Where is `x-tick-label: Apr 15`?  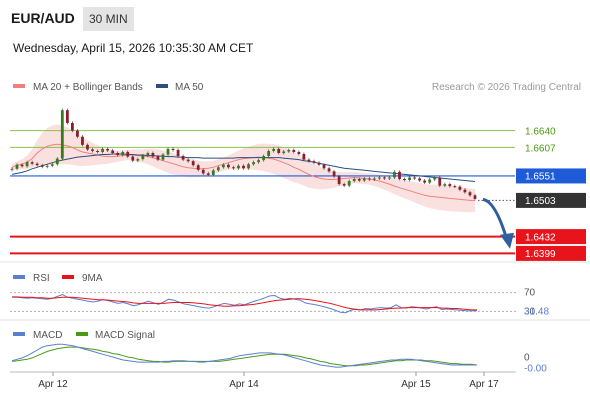
x-tick-label: Apr 15 is located at coordinates (416, 384).